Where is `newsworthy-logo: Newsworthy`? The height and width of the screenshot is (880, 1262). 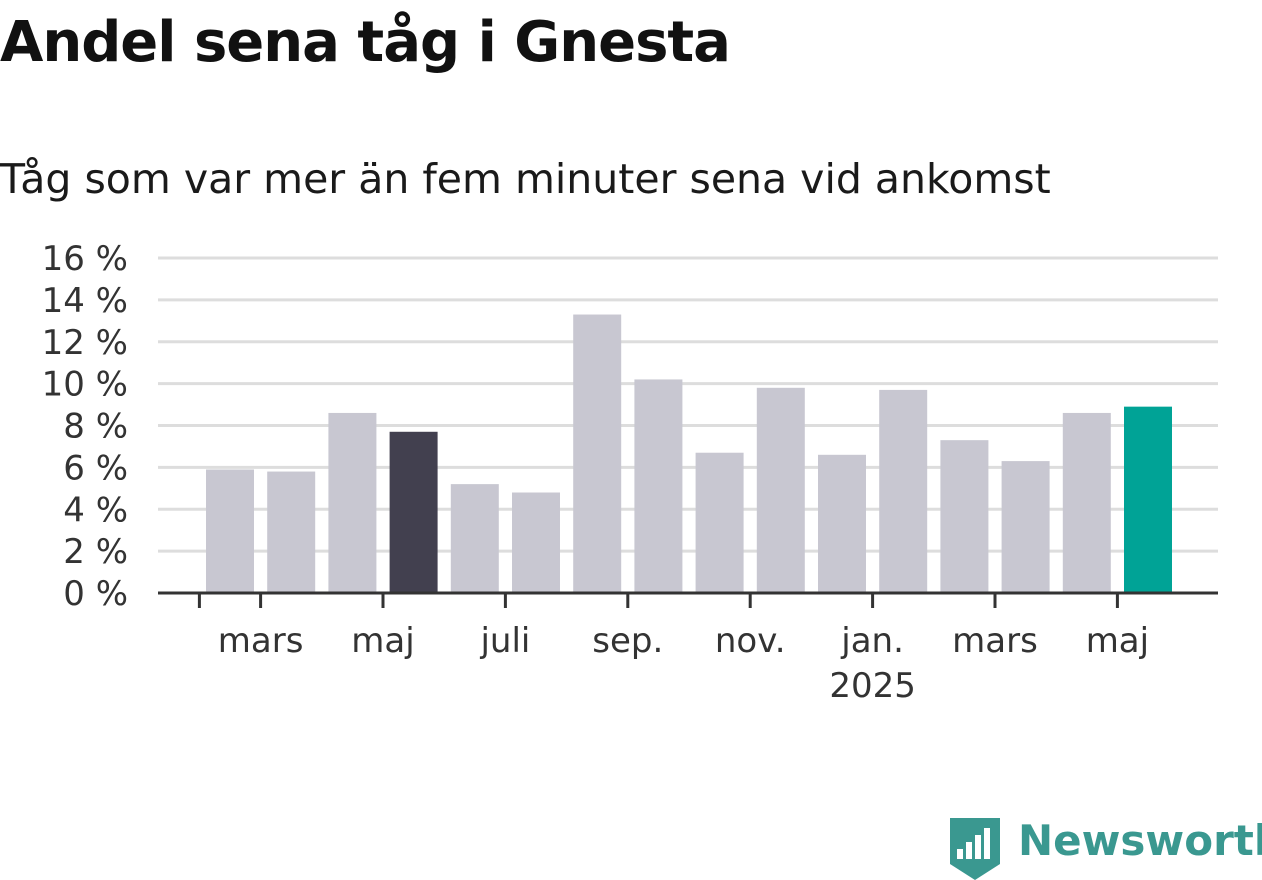
newsworthy-logo: Newsworthy is located at coordinates (1106, 848).